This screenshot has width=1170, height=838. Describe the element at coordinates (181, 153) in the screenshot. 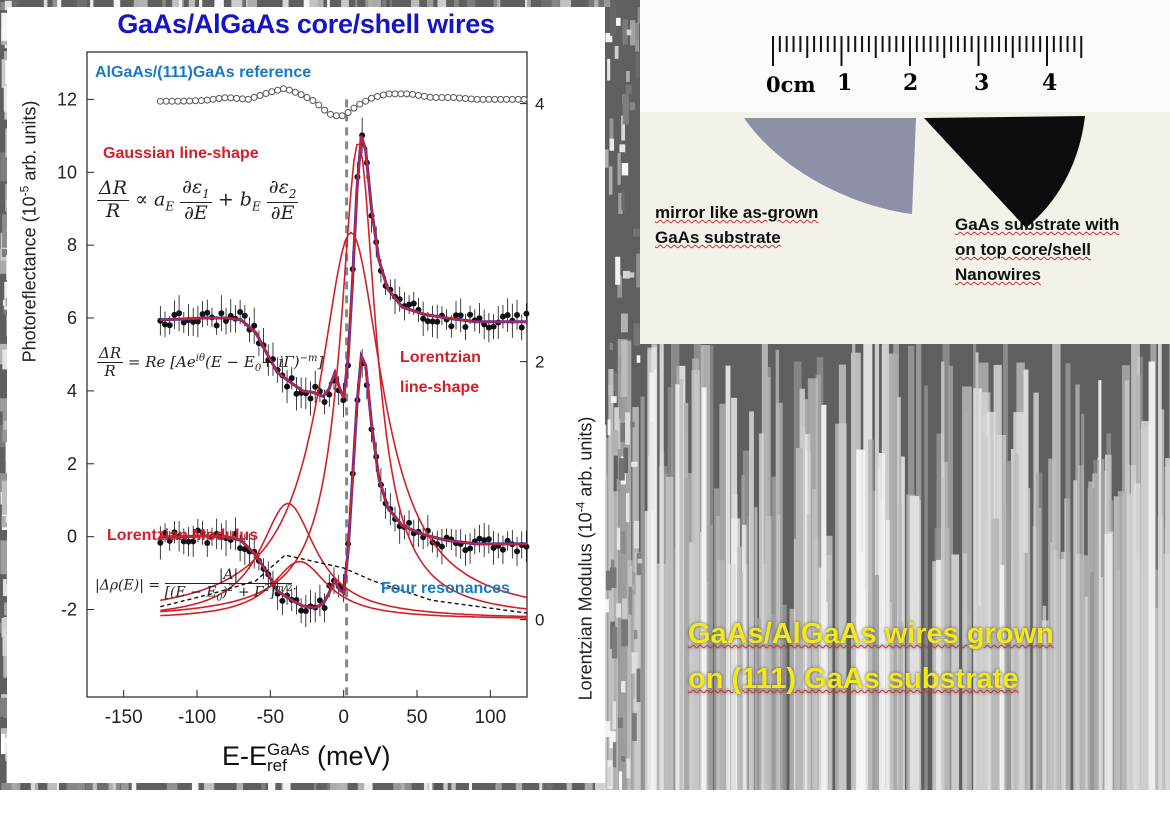

I see `gaussian-label: Gaussian line-shape` at that location.